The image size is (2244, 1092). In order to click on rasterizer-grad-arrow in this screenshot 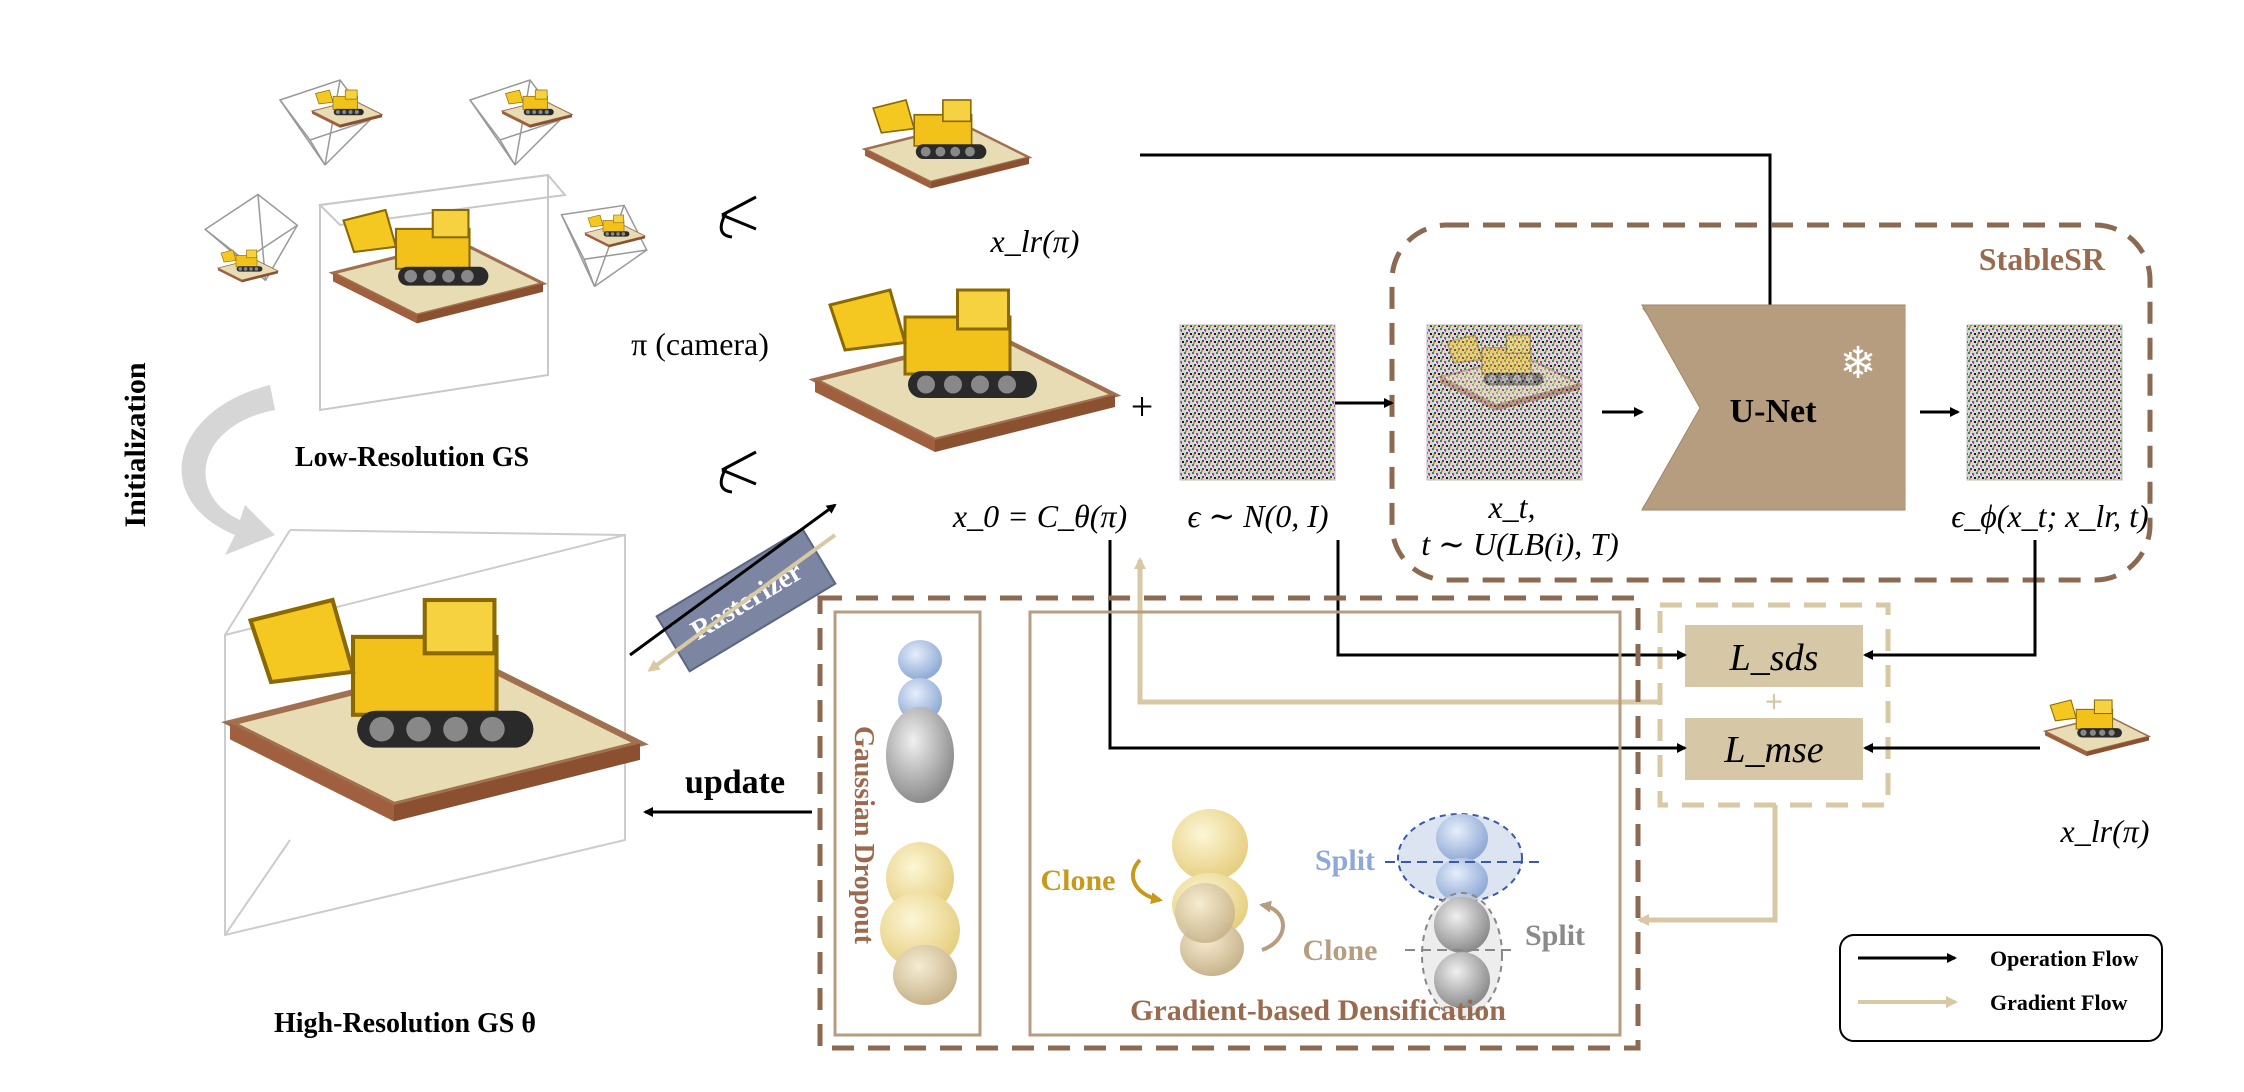, I will do `click(742, 602)`.